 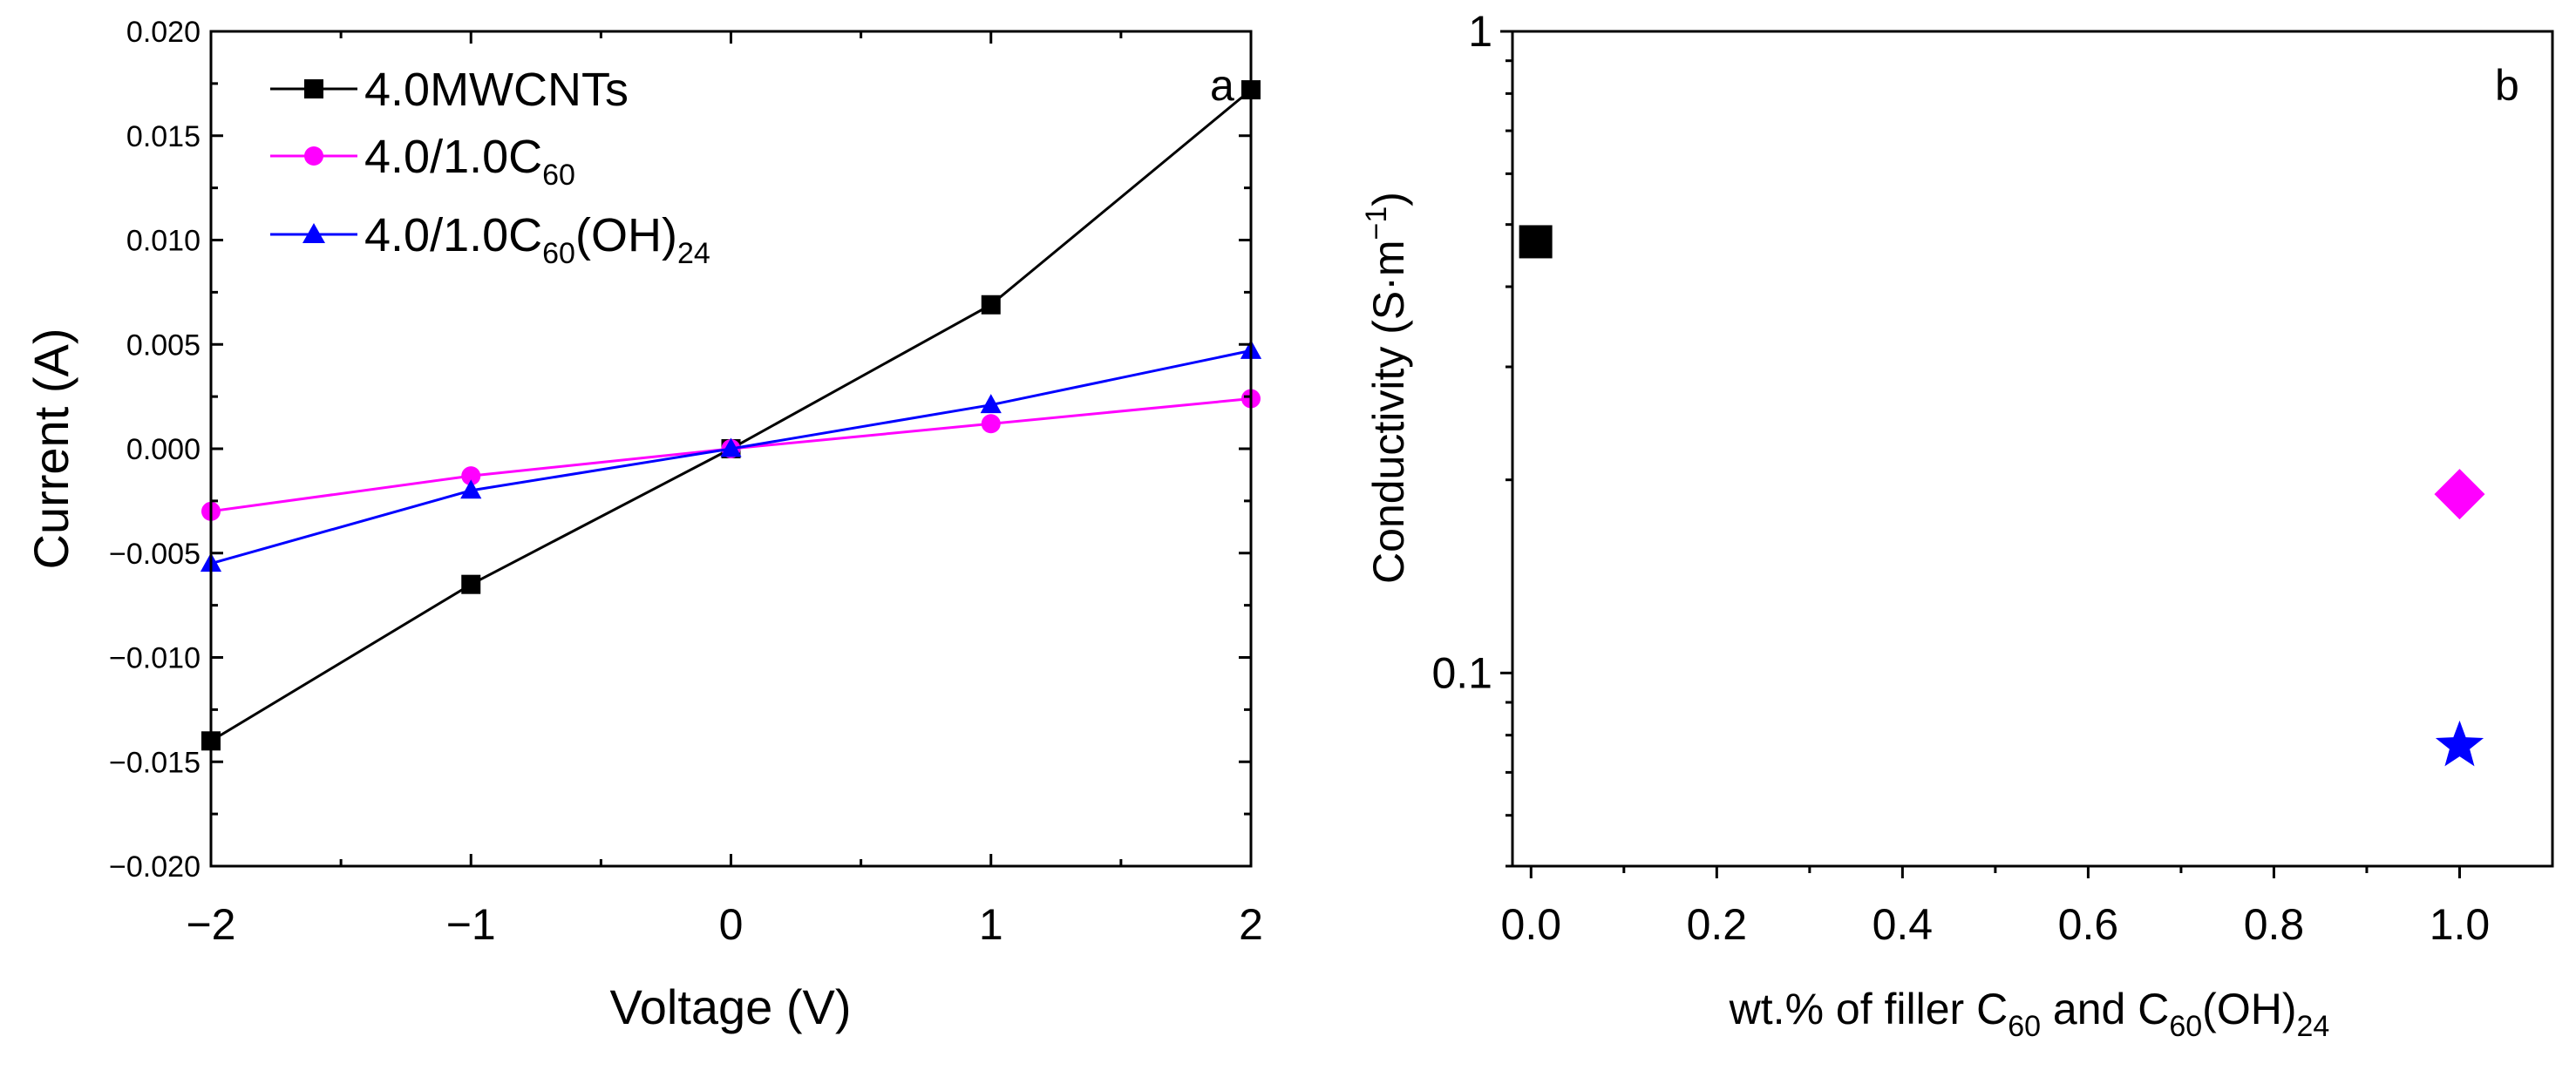 I want to click on legend: 4.0MWCNTs 4.0/1.0C60 4.0/1.0C60(OH)24, so click(x=490, y=167).